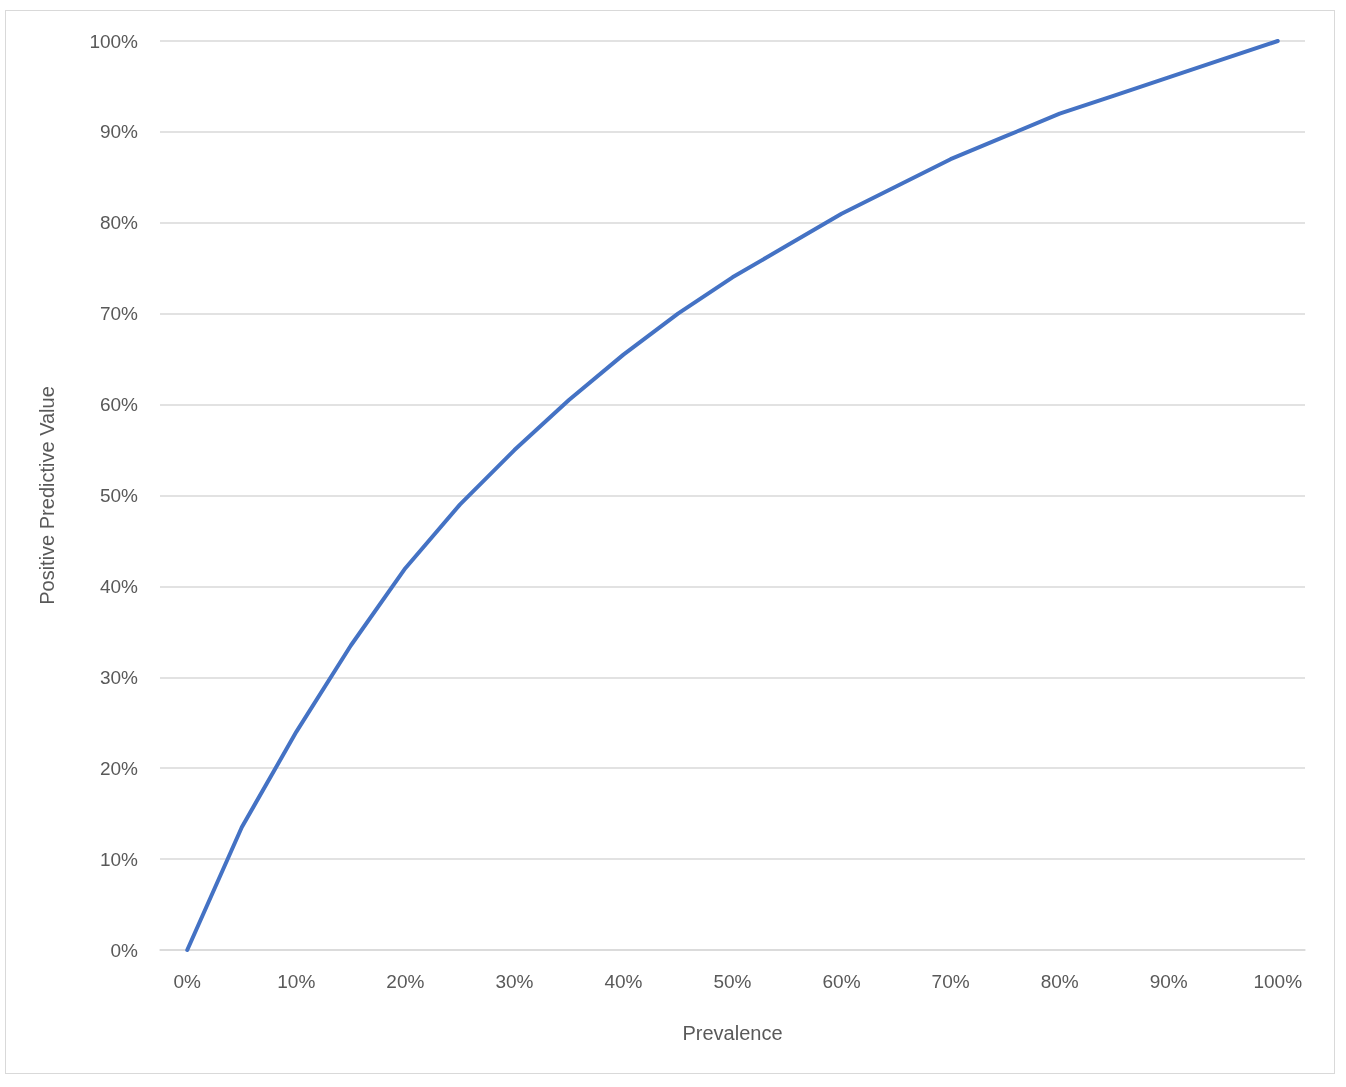 This screenshot has height=1087, width=1346. What do you see at coordinates (119, 677) in the screenshot?
I see `y-tick-label: 30%` at bounding box center [119, 677].